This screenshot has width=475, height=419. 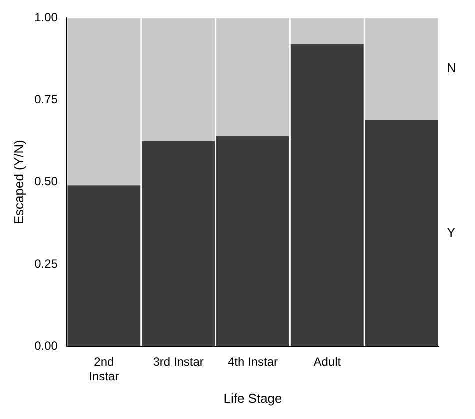 What do you see at coordinates (46, 181) in the screenshot?
I see `y-tick-label: 0.50` at bounding box center [46, 181].